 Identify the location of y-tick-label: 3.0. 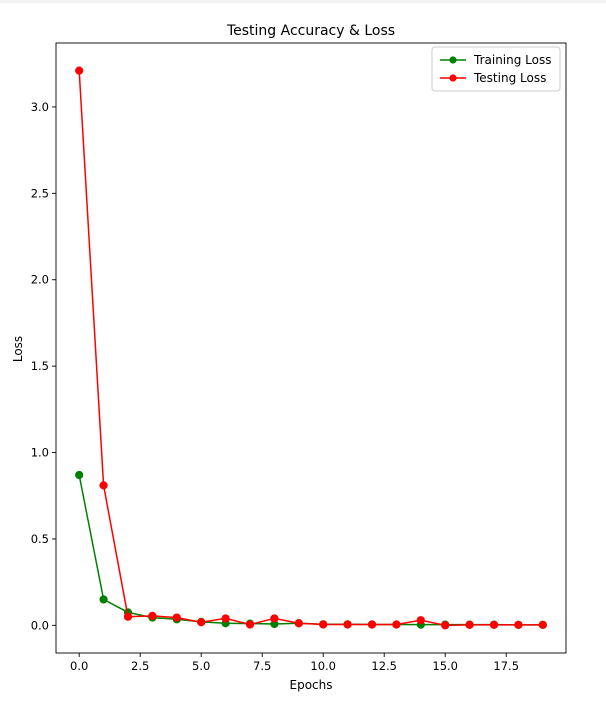
(40, 107).